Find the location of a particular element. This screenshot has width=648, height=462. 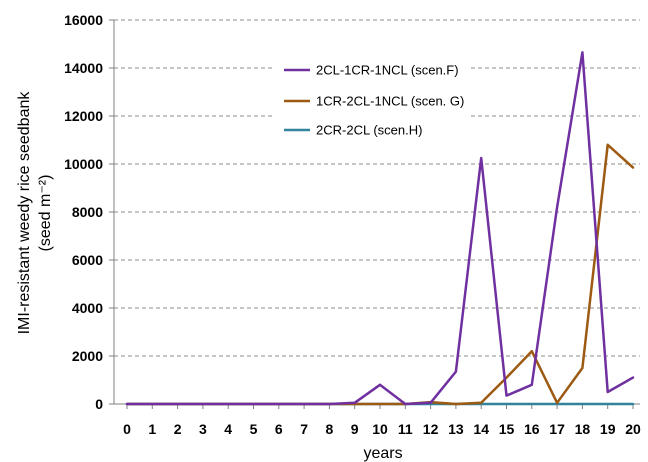

x-tick-label-1: 1 is located at coordinates (152, 429).